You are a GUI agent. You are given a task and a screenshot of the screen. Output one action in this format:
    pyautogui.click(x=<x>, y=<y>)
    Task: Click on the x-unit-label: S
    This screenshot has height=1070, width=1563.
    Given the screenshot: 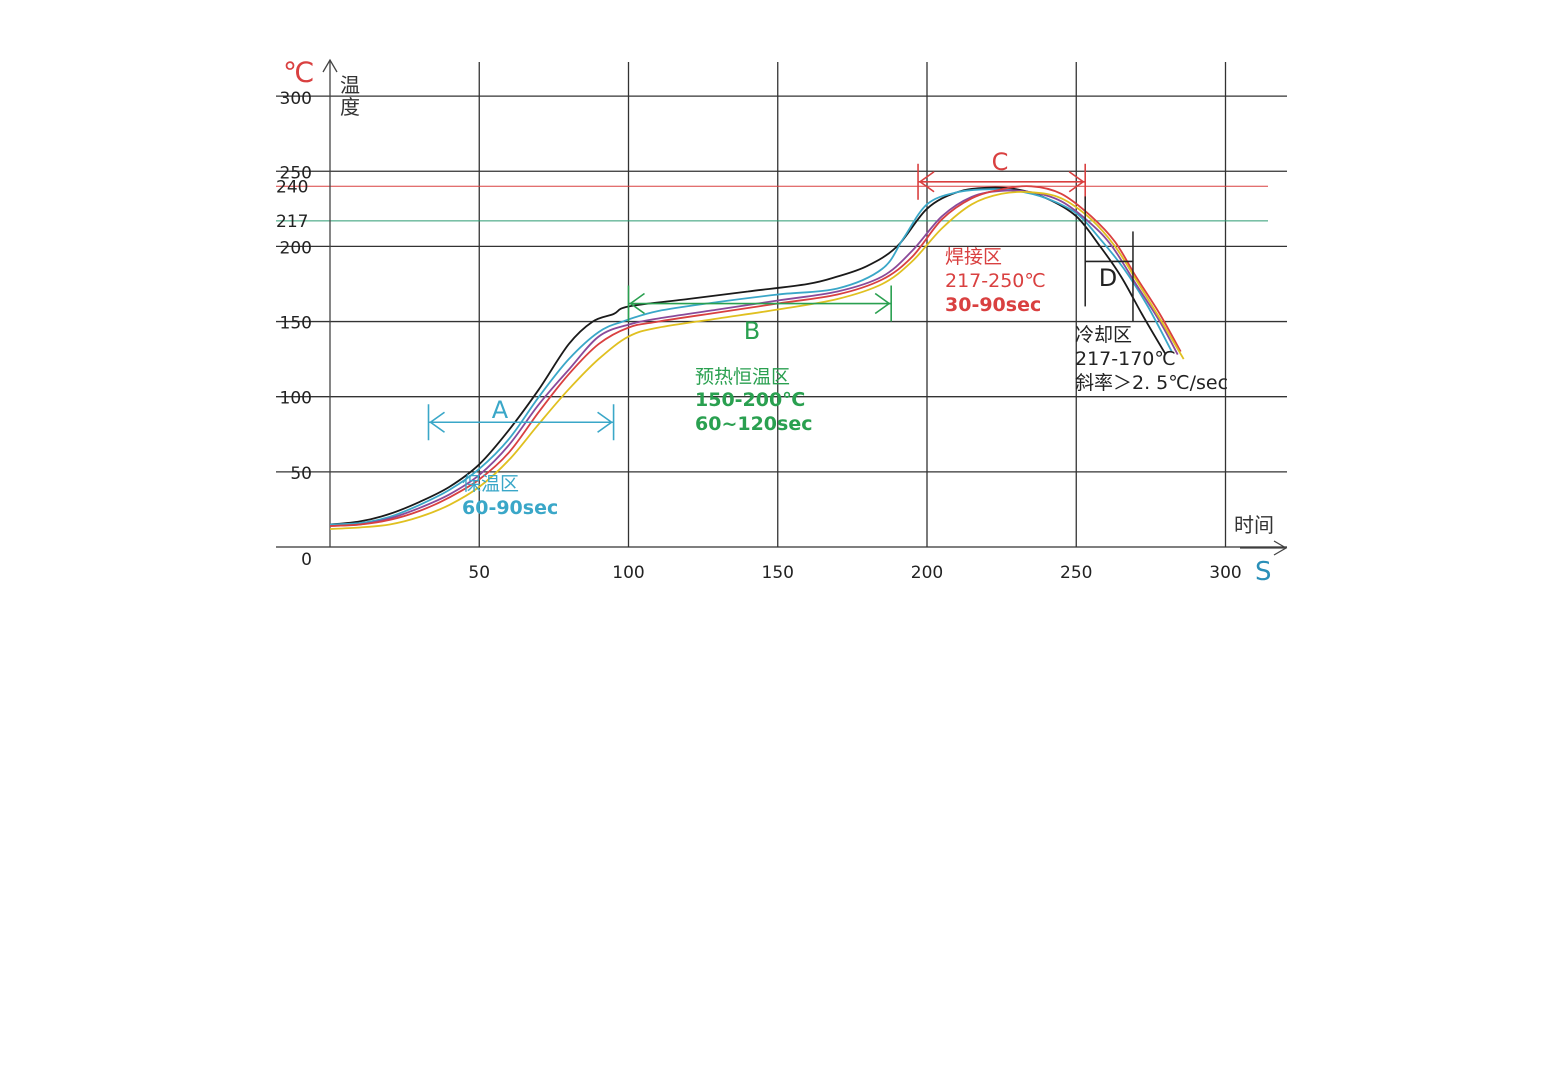 What is the action you would take?
    pyautogui.click(x=1263, y=572)
    